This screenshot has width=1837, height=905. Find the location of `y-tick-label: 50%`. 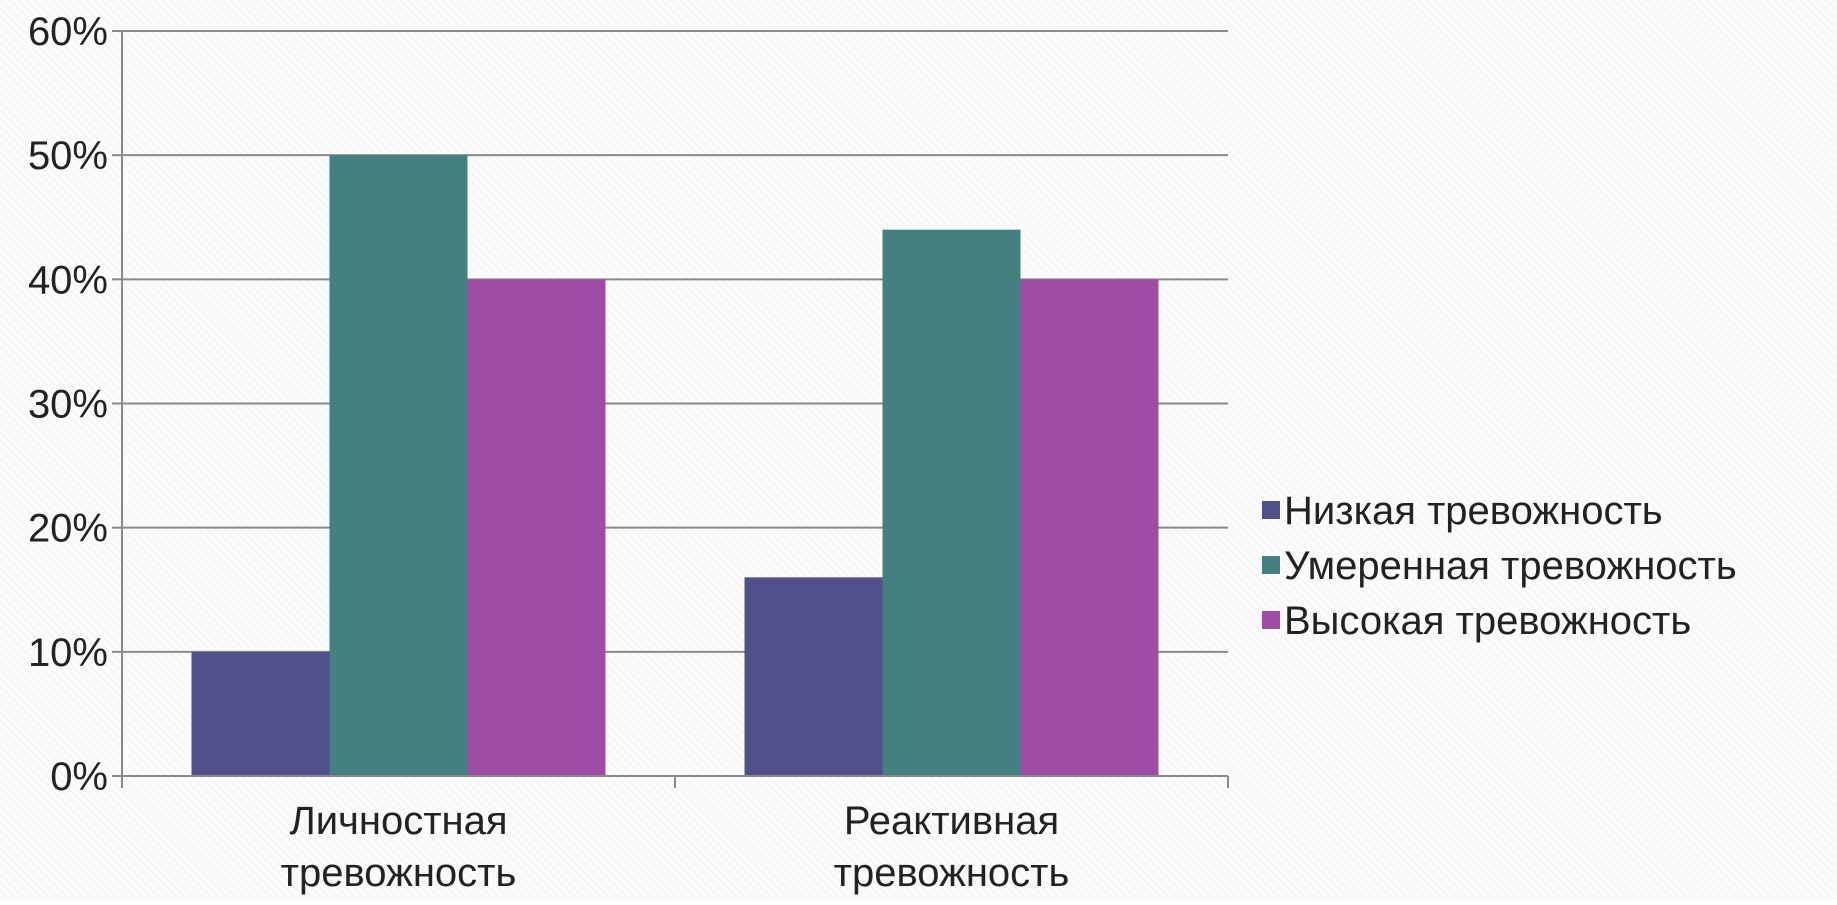

y-tick-label: 50% is located at coordinates (68, 156).